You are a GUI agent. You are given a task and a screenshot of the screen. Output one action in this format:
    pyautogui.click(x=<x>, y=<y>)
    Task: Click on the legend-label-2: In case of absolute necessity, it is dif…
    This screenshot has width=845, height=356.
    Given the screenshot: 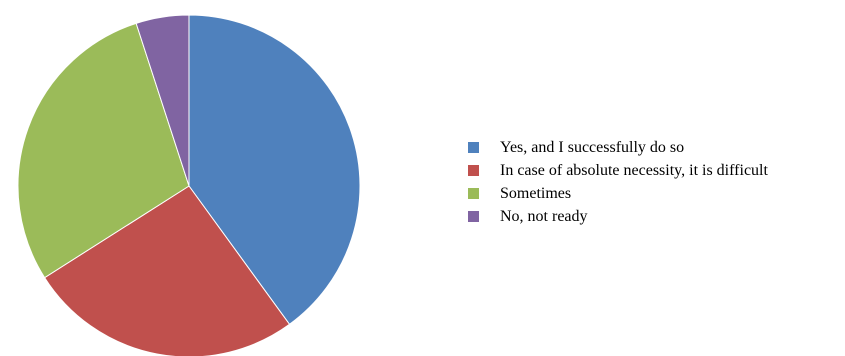 What is the action you would take?
    pyautogui.click(x=634, y=170)
    